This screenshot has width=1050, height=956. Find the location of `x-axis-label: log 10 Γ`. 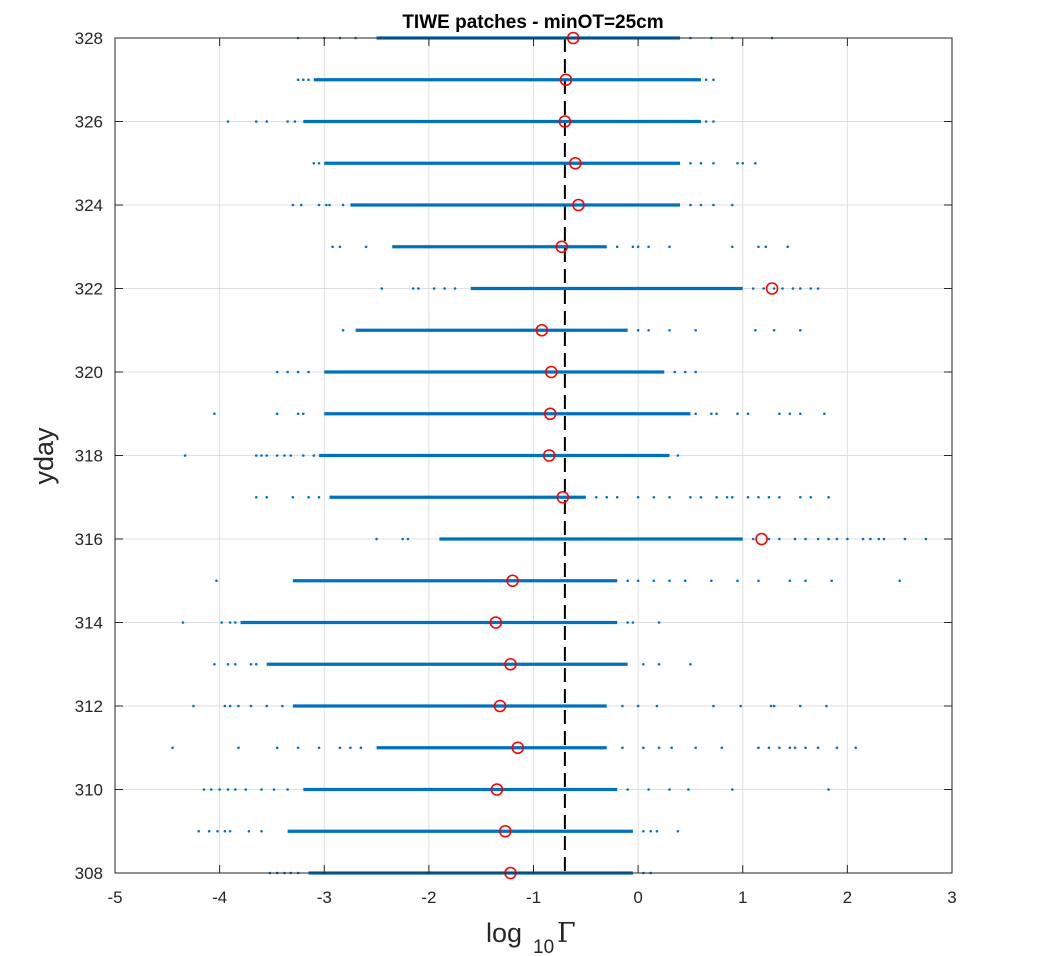

x-axis-label: log 10 Γ is located at coordinates (531, 937).